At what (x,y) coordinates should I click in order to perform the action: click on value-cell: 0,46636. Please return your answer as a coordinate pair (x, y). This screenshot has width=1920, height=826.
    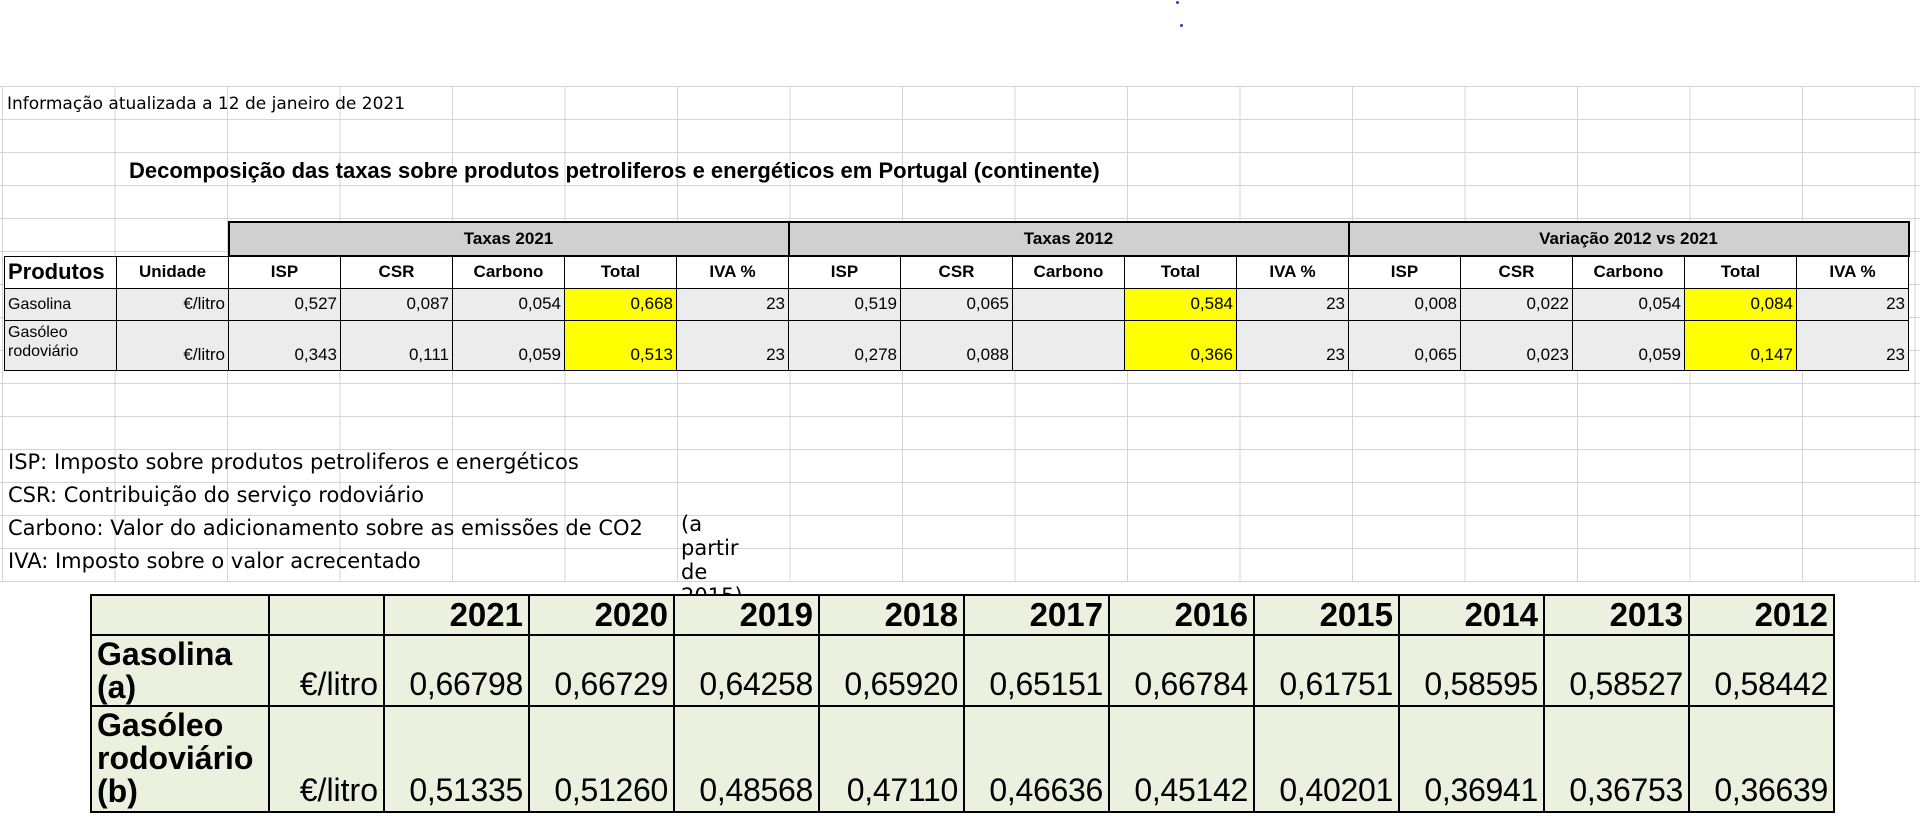
    Looking at the image, I should click on (1036, 759).